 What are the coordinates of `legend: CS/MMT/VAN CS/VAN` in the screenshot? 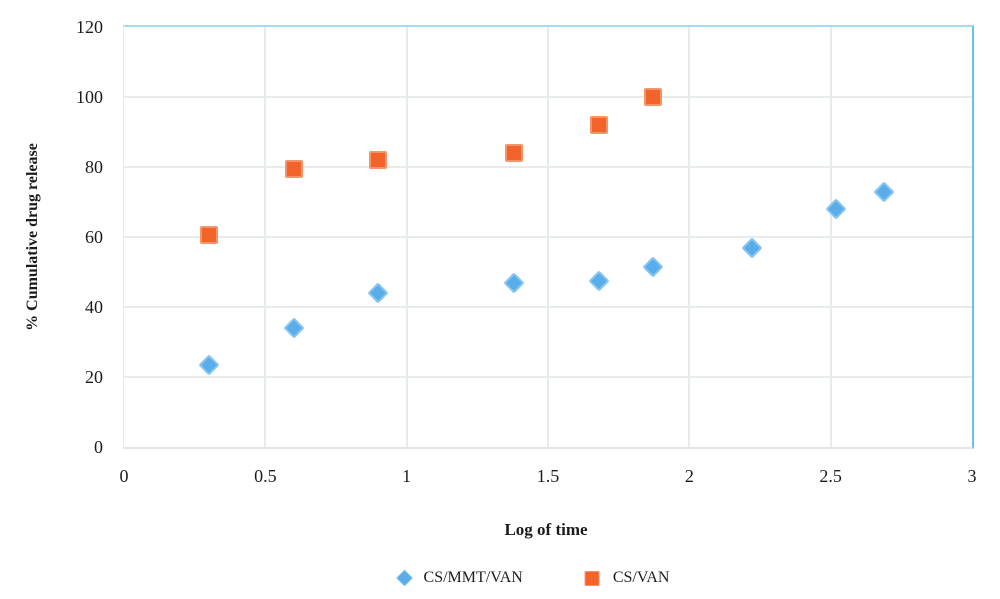 It's located at (533, 578).